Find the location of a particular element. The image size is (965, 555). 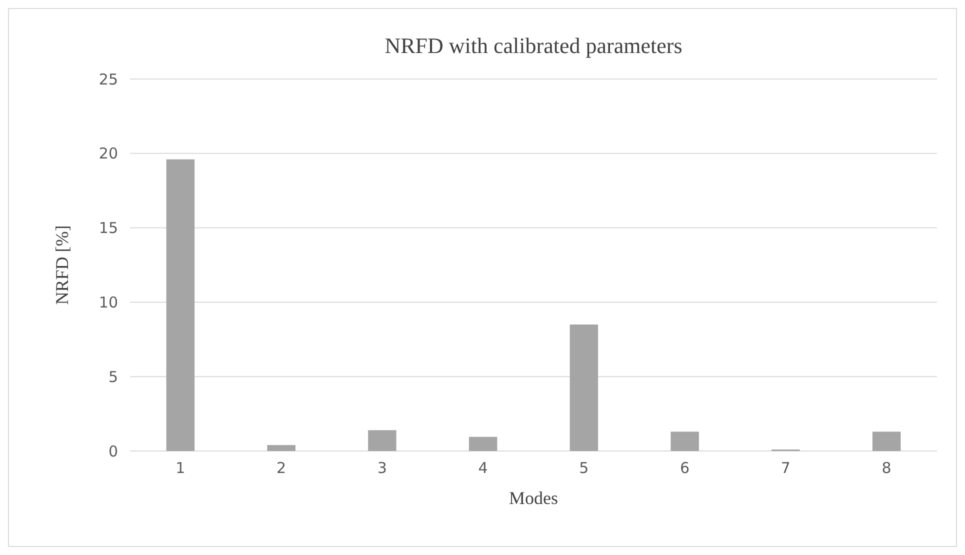

x-tick-label: 6 is located at coordinates (685, 468).